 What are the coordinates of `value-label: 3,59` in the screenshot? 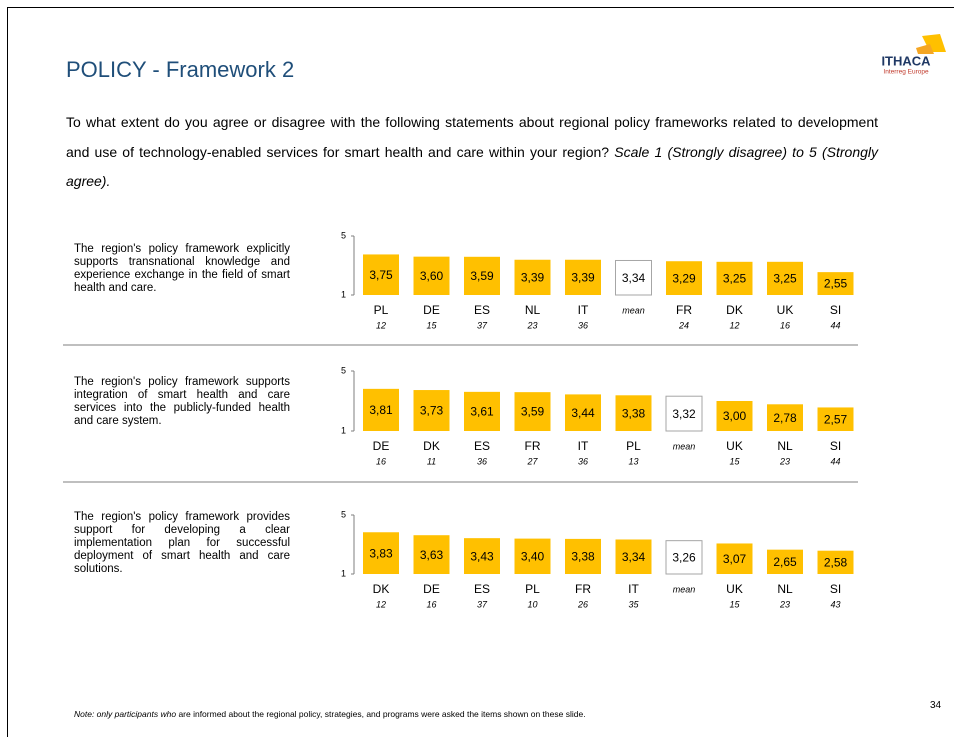 It's located at (482, 276).